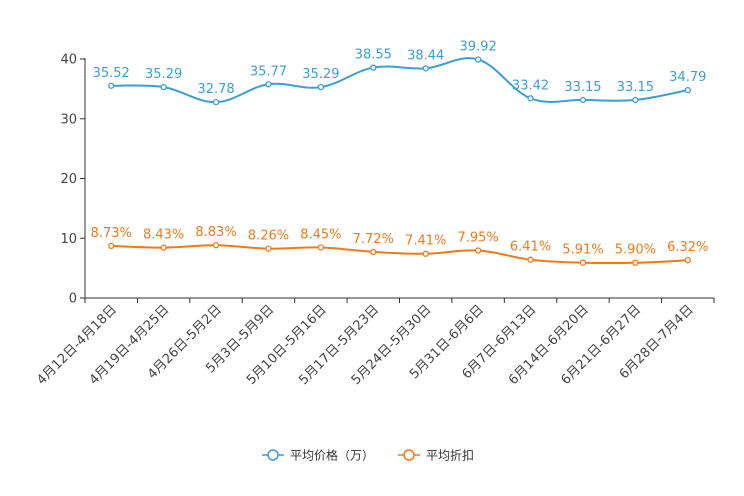 This screenshot has height=496, width=744. Describe the element at coordinates (450, 455) in the screenshot. I see `legend-label: 平均折扣` at that location.